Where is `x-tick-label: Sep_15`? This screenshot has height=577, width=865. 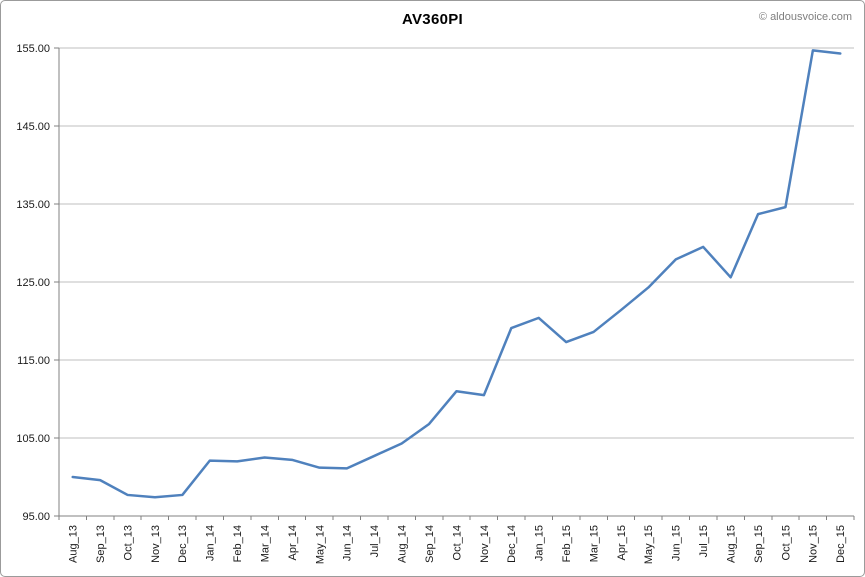 x-tick-label: Sep_15 is located at coordinates (759, 544).